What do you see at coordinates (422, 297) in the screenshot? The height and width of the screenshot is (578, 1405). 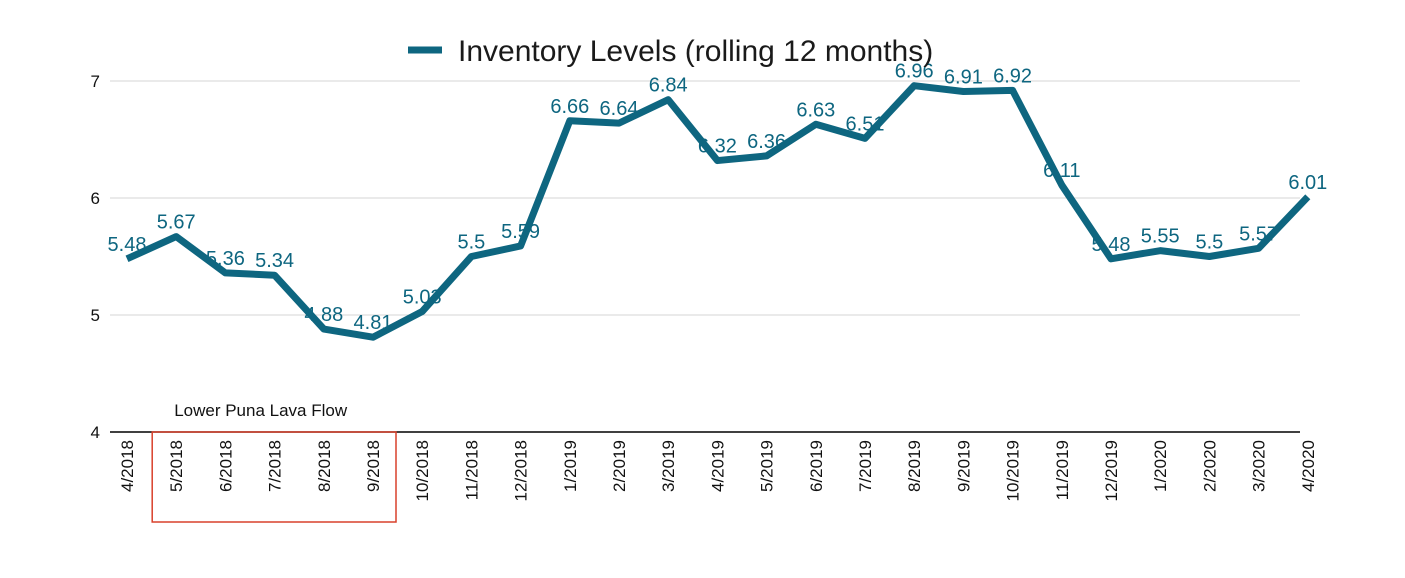 I see `data-label: 5.03` at bounding box center [422, 297].